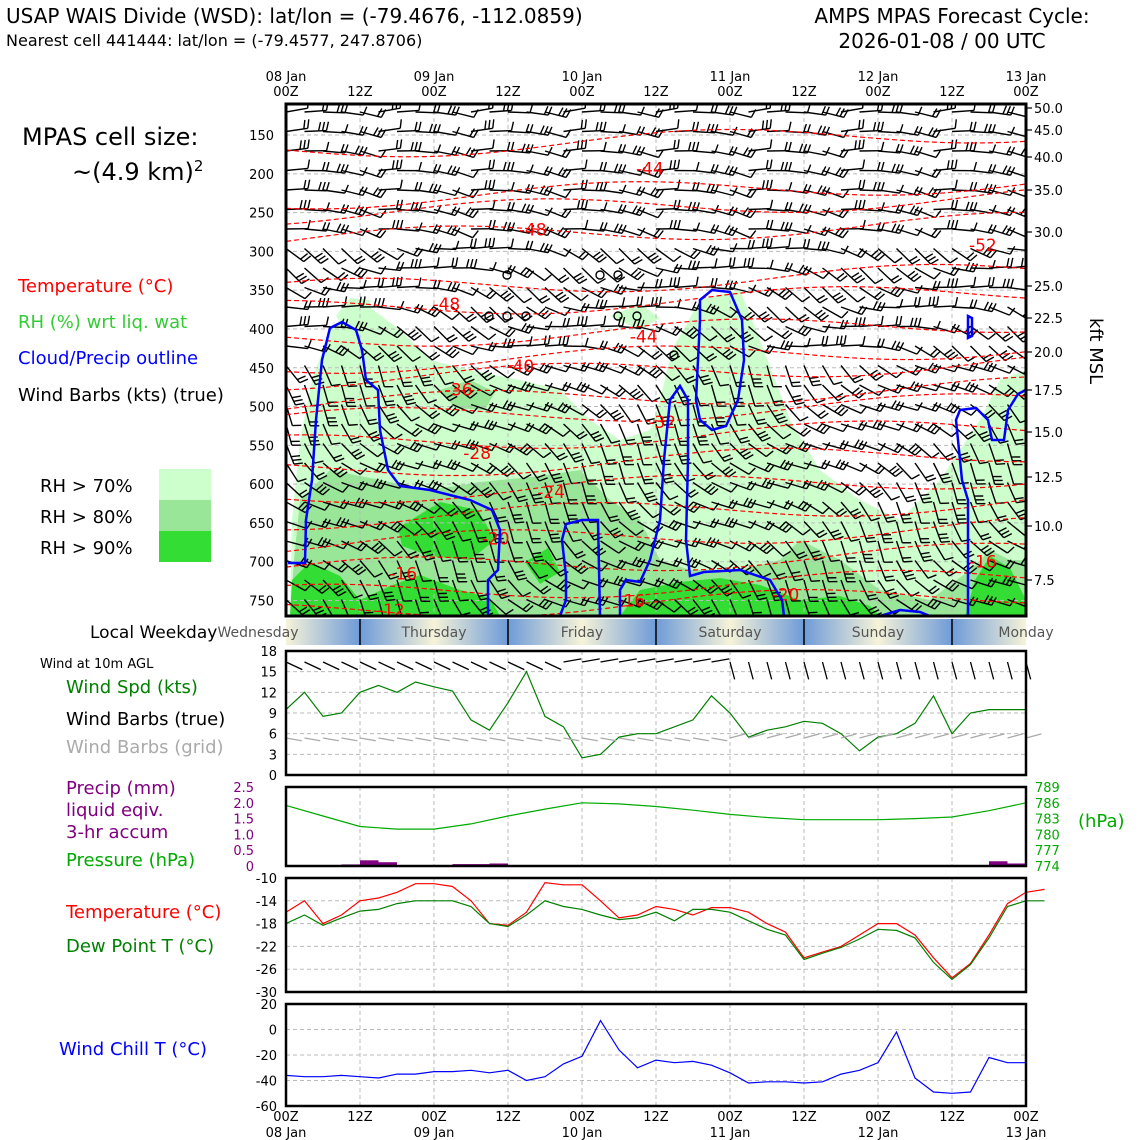 The height and width of the screenshot is (1140, 1140). I want to click on precip-tick-label: 0.5, so click(243, 851).